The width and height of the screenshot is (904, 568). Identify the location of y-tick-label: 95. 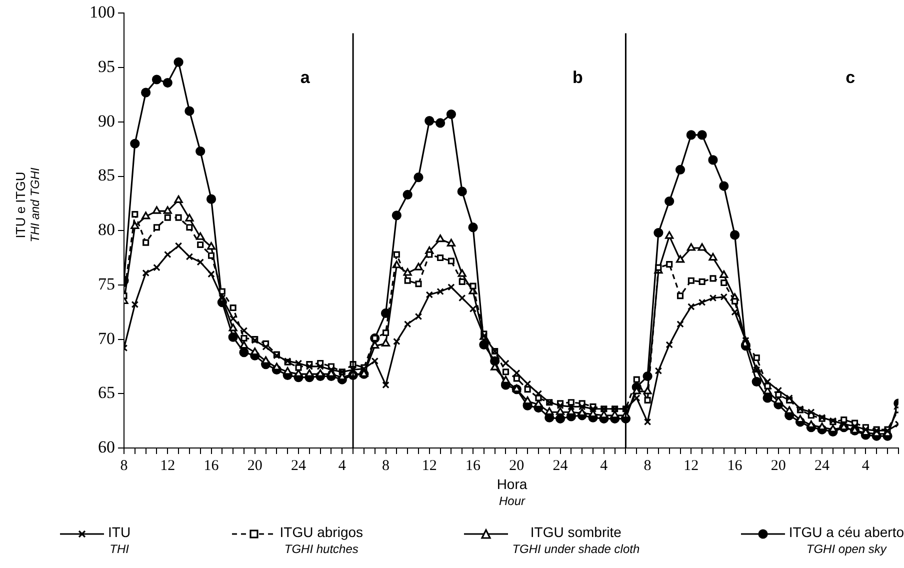
(106, 66).